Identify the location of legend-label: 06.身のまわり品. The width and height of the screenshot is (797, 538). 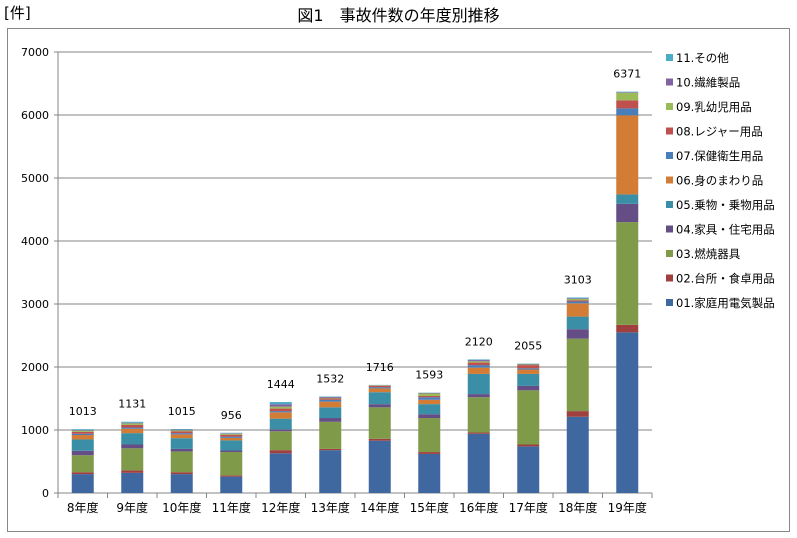
(719, 181).